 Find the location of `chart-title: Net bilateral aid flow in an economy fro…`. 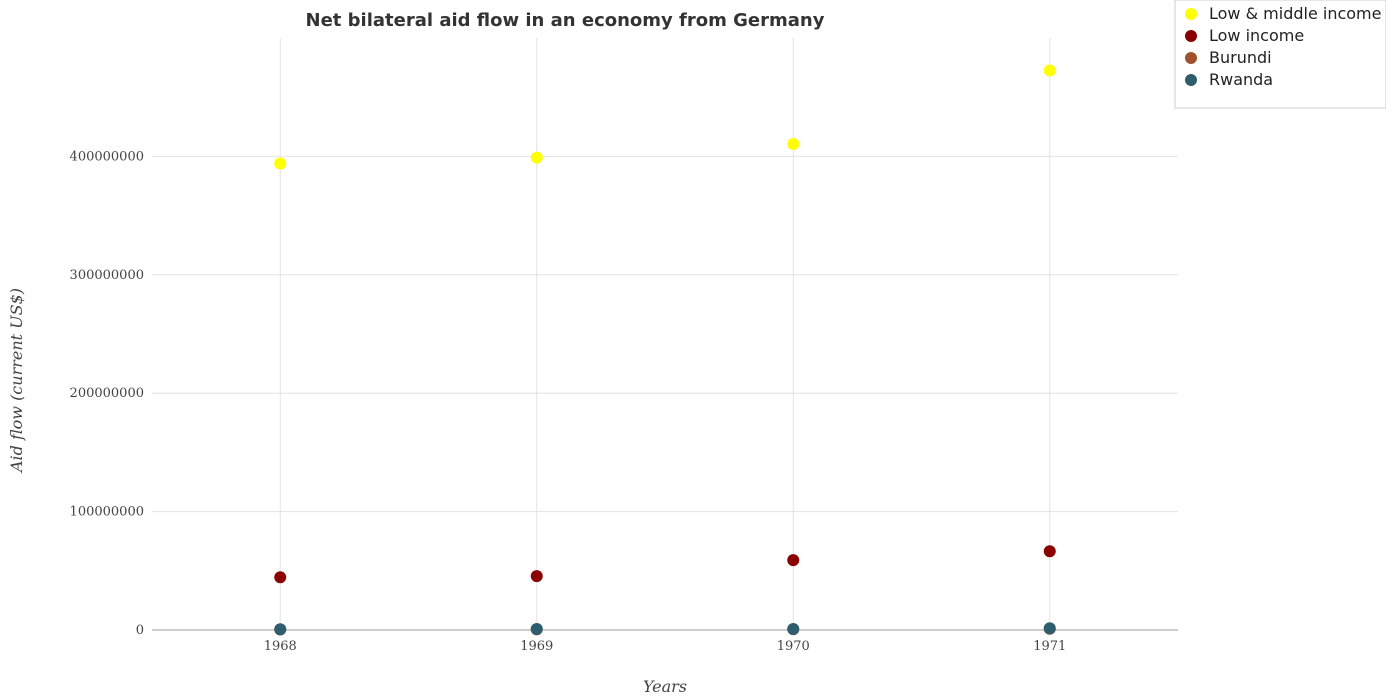

chart-title: Net bilateral aid flow in an economy fro… is located at coordinates (565, 20).